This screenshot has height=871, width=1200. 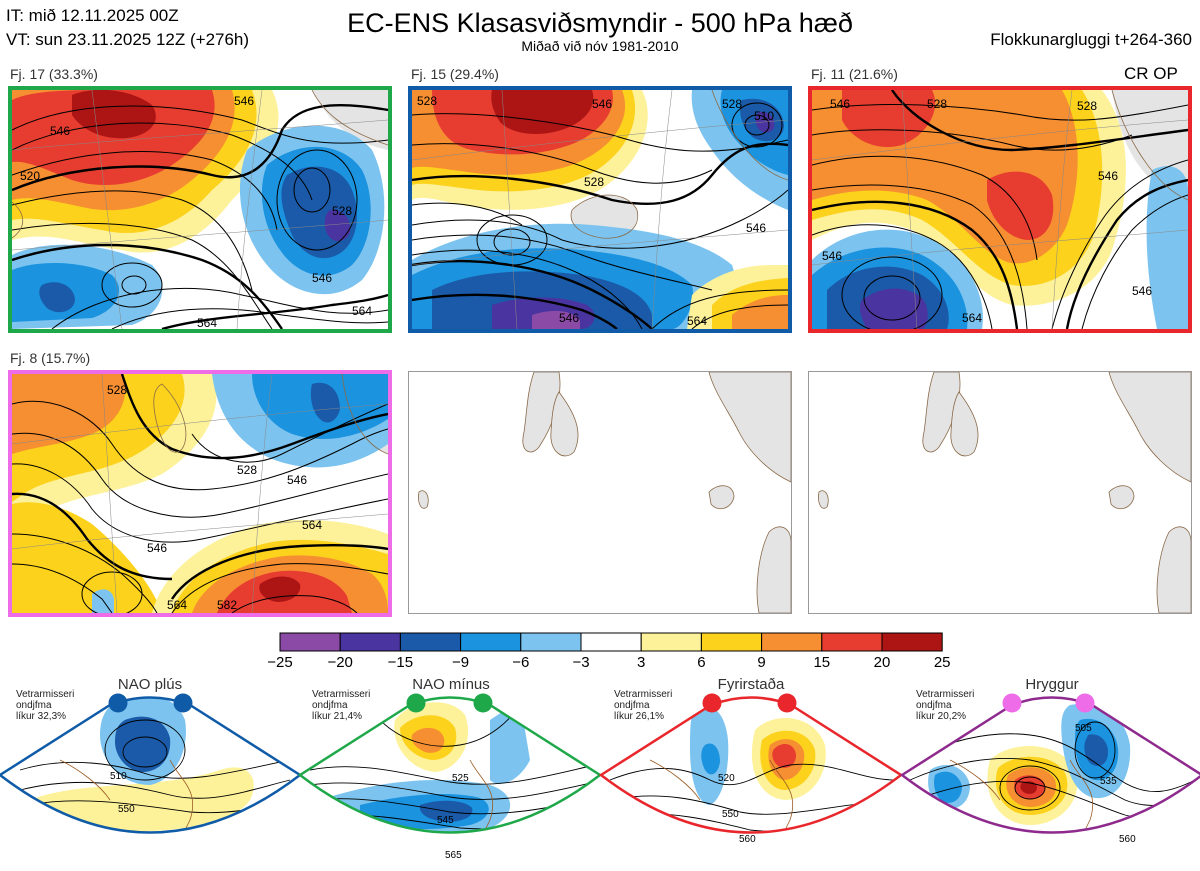 What do you see at coordinates (1108, 781) in the screenshot?
I see `regime-contour-label: 535` at bounding box center [1108, 781].